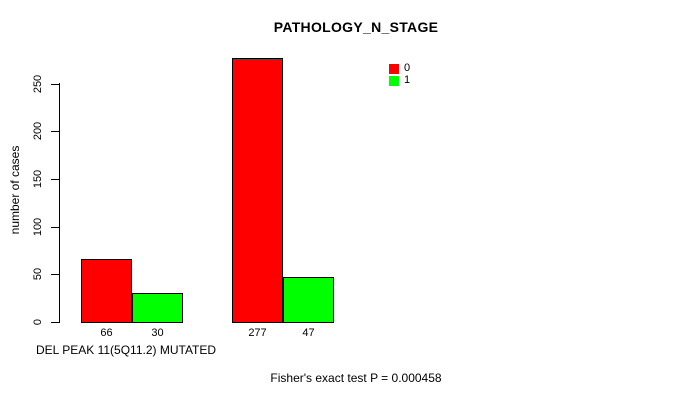 This screenshot has height=400, width=690. What do you see at coordinates (126, 350) in the screenshot?
I see `x-axis-label: DEL PEAK 11(5Q11.2) MUTATED` at bounding box center [126, 350].